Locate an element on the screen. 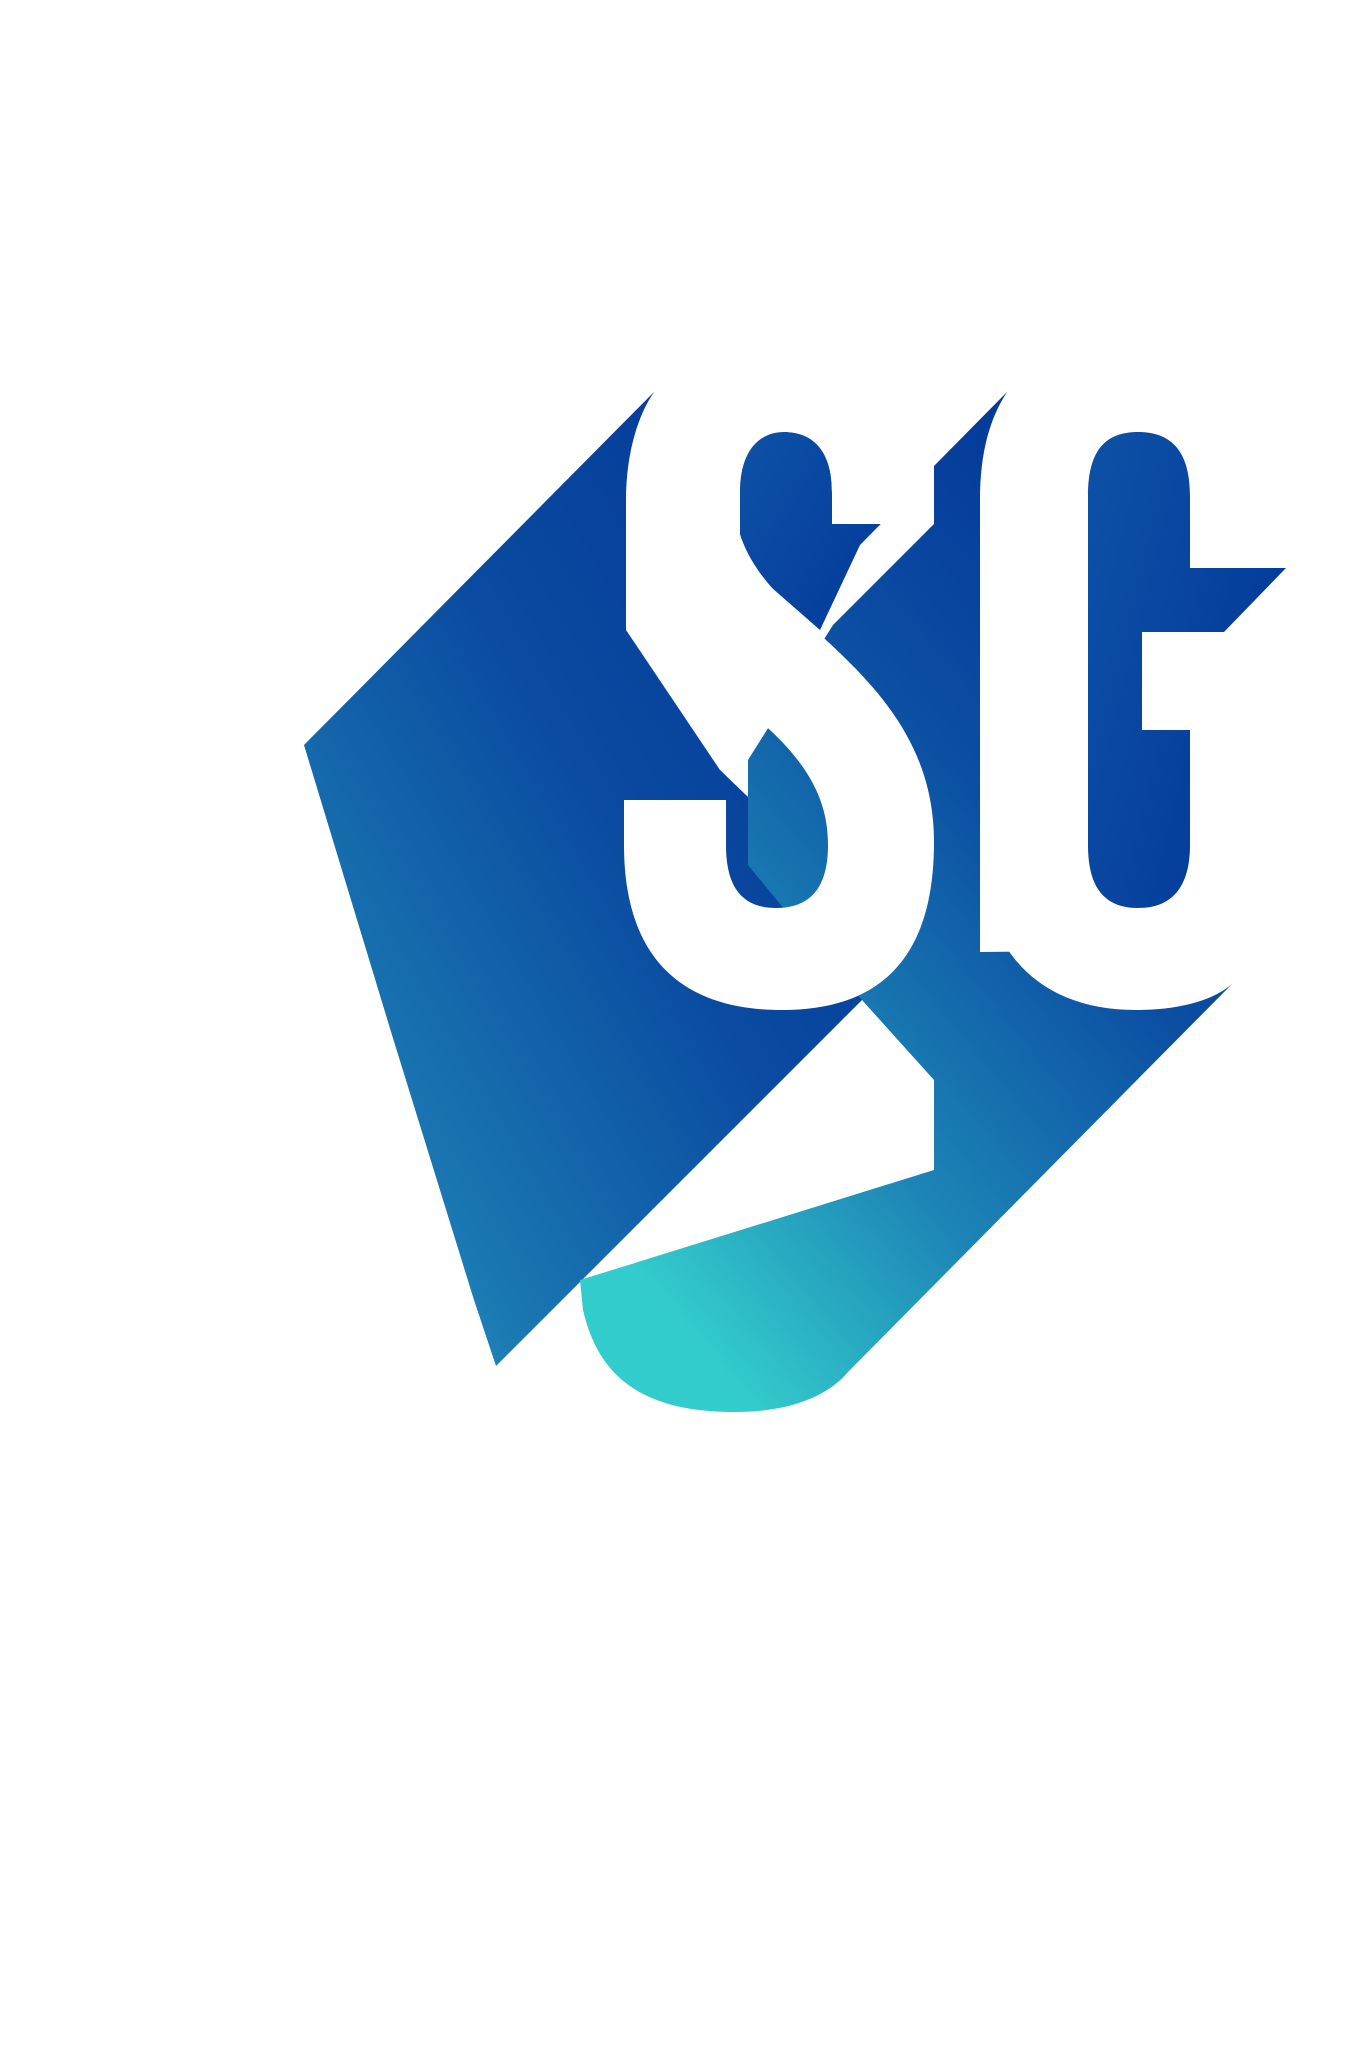 This screenshot has height=2048, width=1350. letter-s is located at coordinates (779, 701).